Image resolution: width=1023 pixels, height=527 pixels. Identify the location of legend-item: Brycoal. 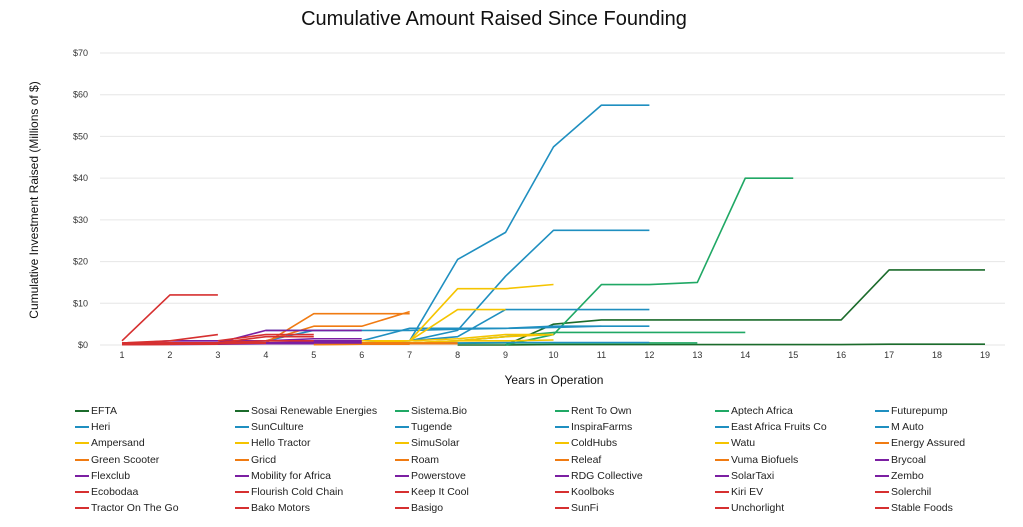
(949, 460).